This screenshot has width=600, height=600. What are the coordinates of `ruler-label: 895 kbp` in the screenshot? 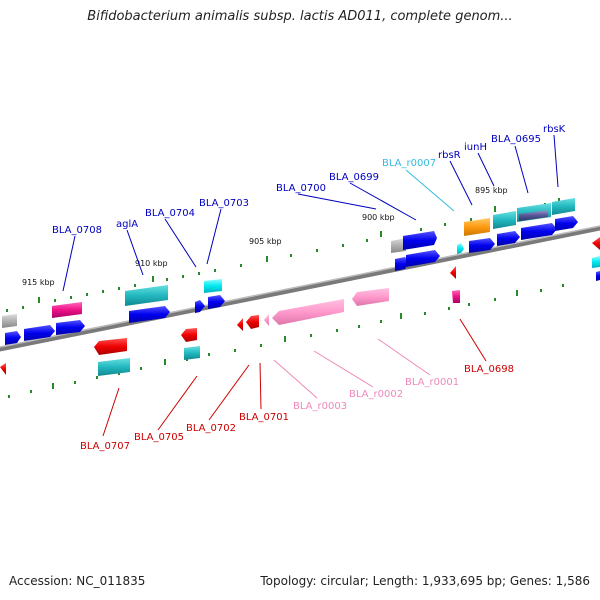 It's located at (491, 190).